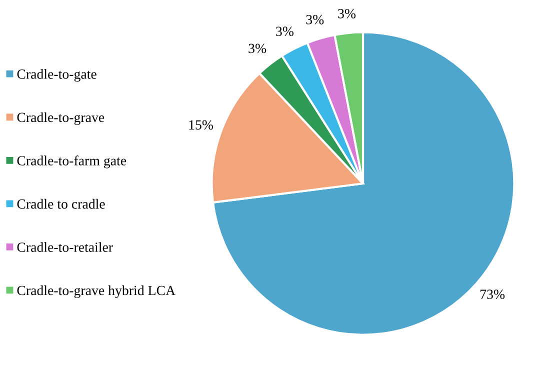 Image resolution: width=550 pixels, height=367 pixels. What do you see at coordinates (492, 295) in the screenshot?
I see `data-label: 73%` at bounding box center [492, 295].